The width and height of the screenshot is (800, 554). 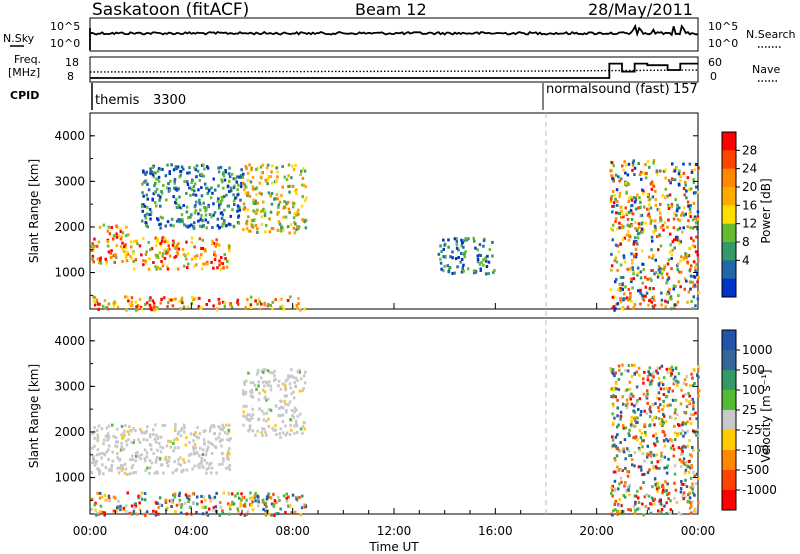 I want to click on nsearch-label: N.Search, so click(x=771, y=34).